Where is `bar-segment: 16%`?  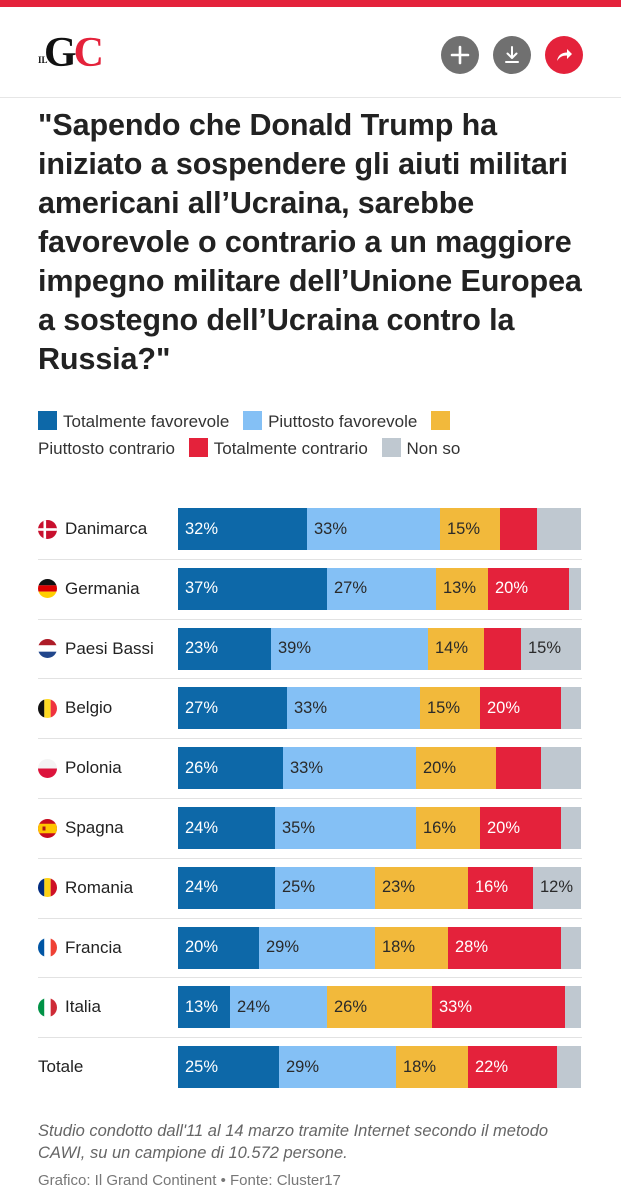 bar-segment: 16% is located at coordinates (500, 887).